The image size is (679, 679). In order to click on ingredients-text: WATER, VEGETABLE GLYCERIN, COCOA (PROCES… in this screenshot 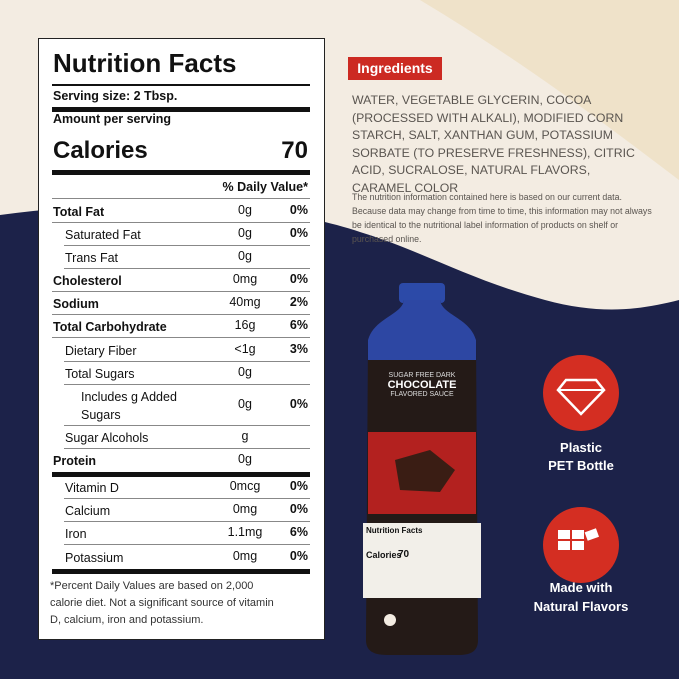, I will do `click(493, 144)`.